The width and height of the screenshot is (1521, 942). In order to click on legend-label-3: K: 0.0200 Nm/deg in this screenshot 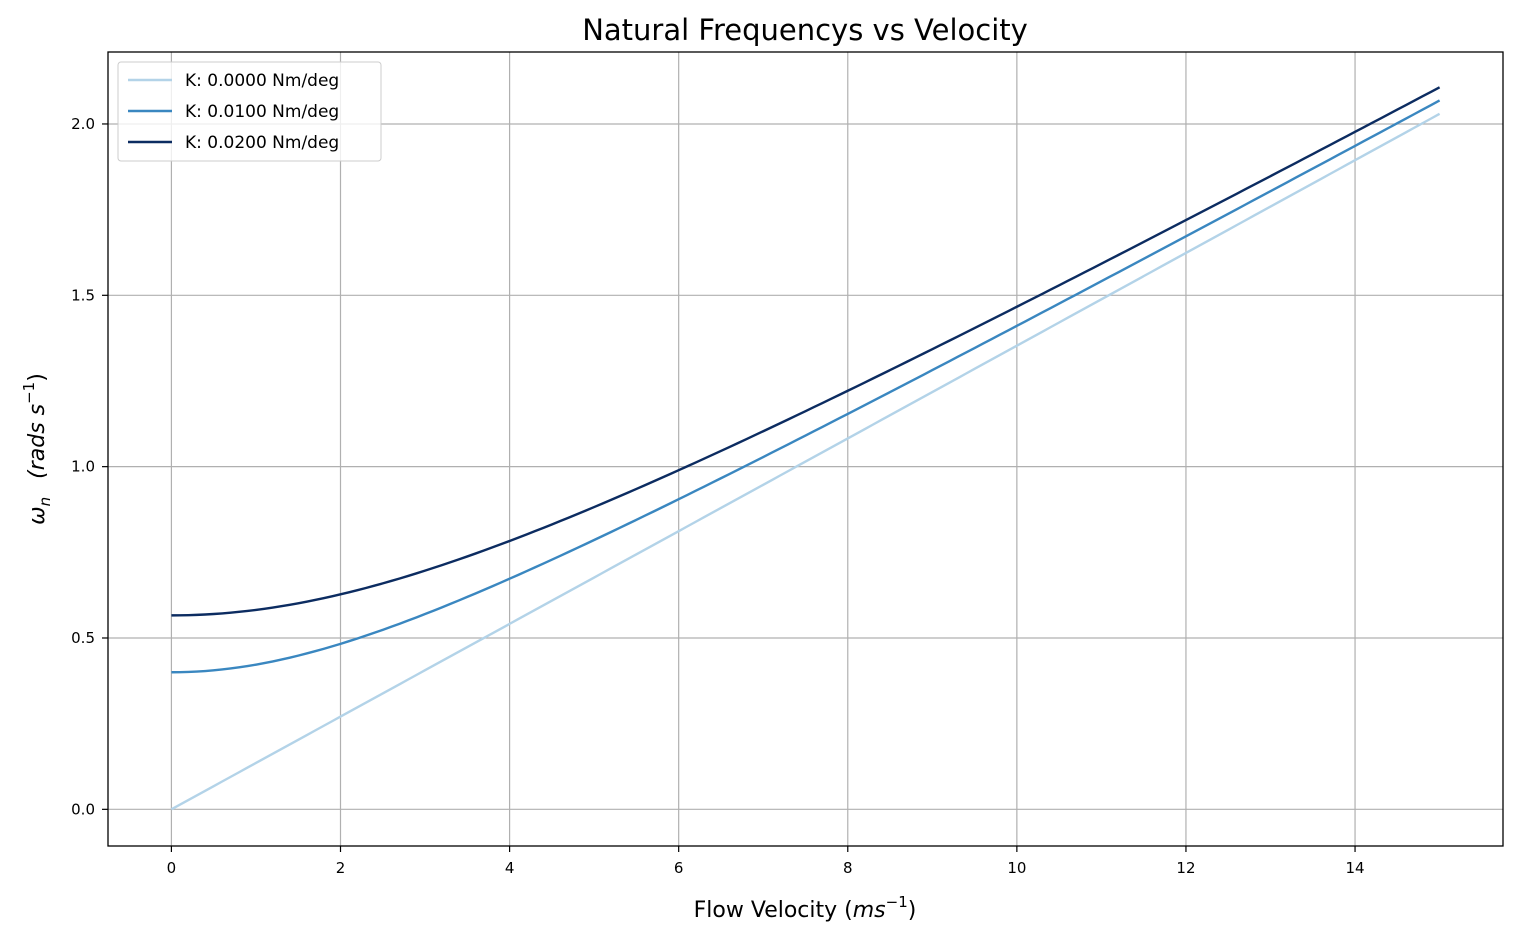, I will do `click(262, 143)`.